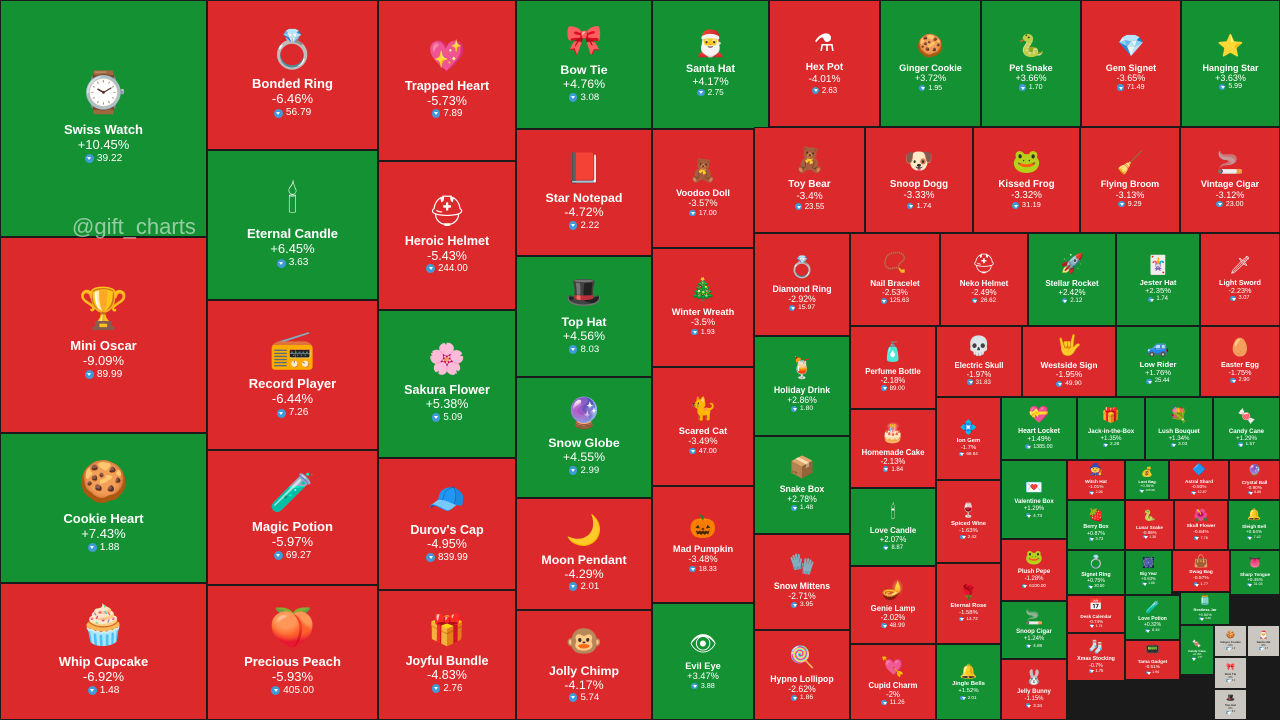 This screenshot has width=1280, height=720. I want to click on love-potion-icon: 🧪, so click(1152, 607).